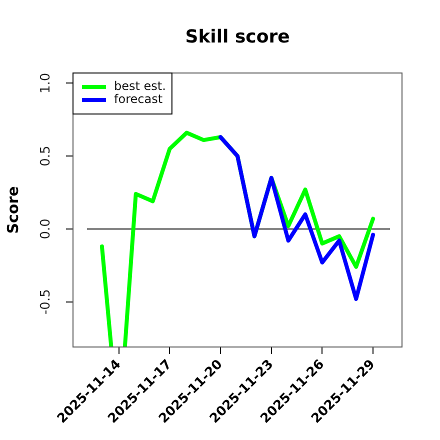 This screenshot has width=440, height=440. I want to click on y-tick-label: 0.0, so click(46, 229).